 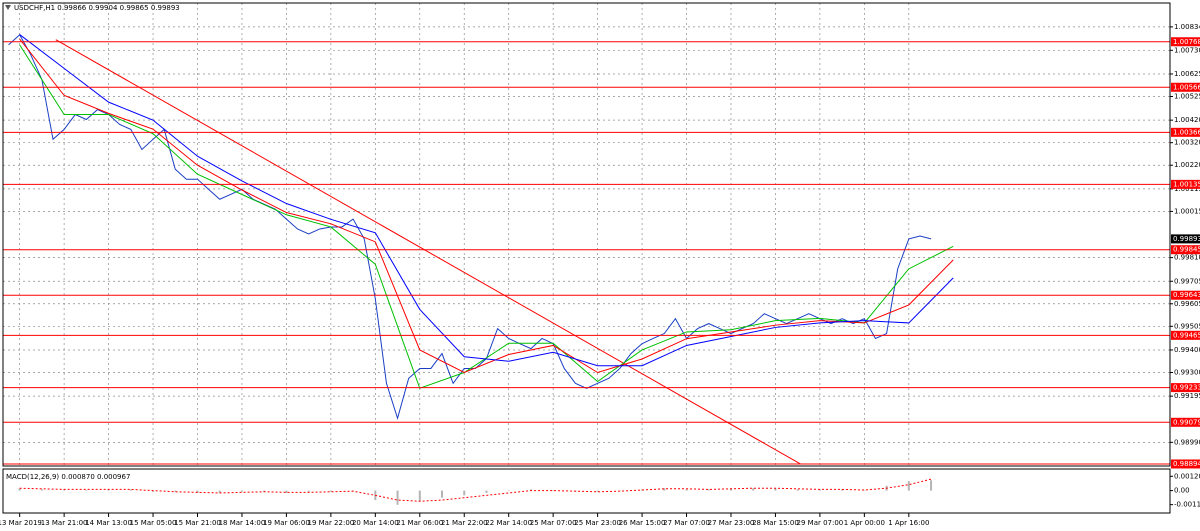 I want to click on y-tick-label: 0.99195, so click(x=1187, y=396).